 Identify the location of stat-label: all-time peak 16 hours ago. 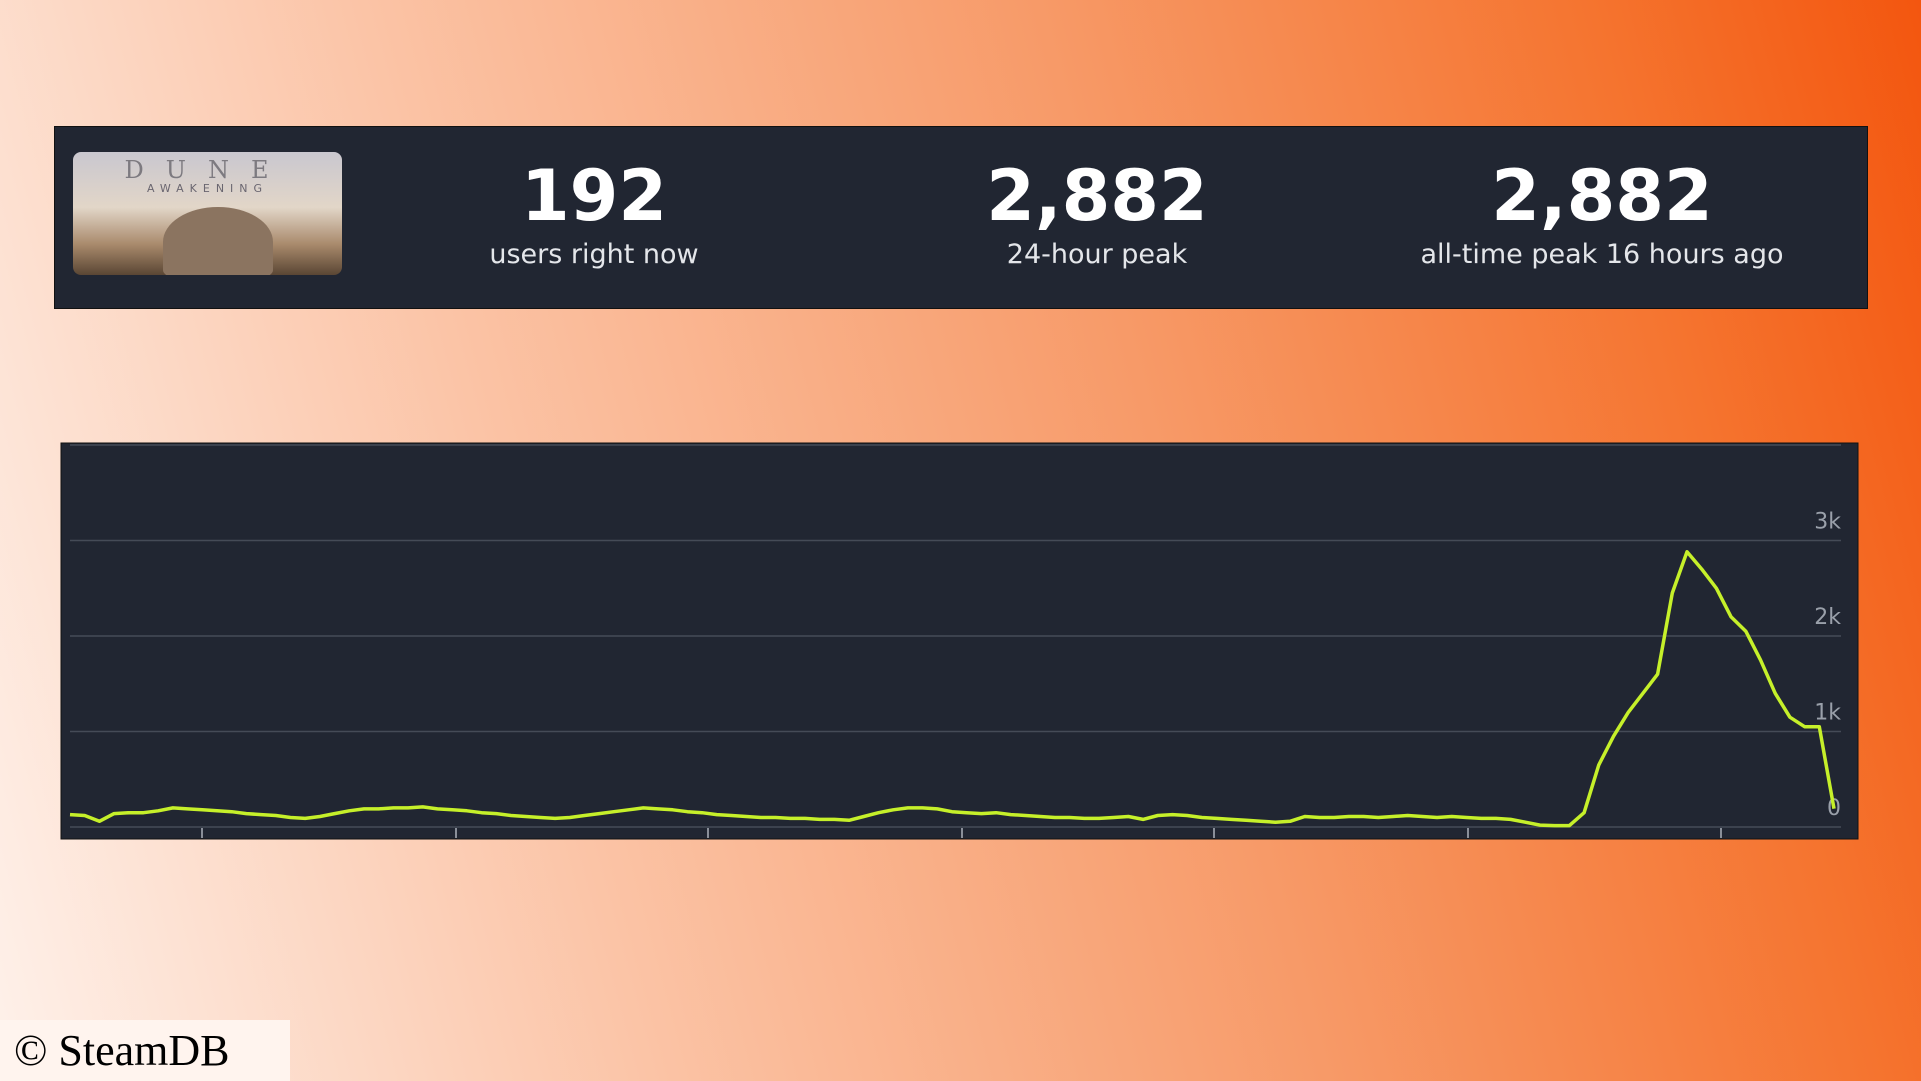
(1602, 254).